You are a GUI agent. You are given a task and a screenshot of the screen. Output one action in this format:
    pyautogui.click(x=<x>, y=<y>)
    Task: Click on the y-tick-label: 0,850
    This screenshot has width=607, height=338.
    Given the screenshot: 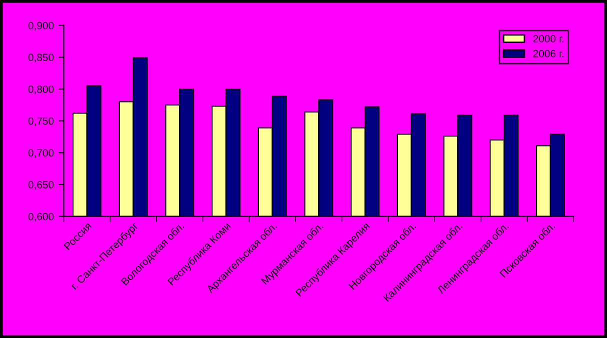 What is the action you would take?
    pyautogui.click(x=41, y=58)
    